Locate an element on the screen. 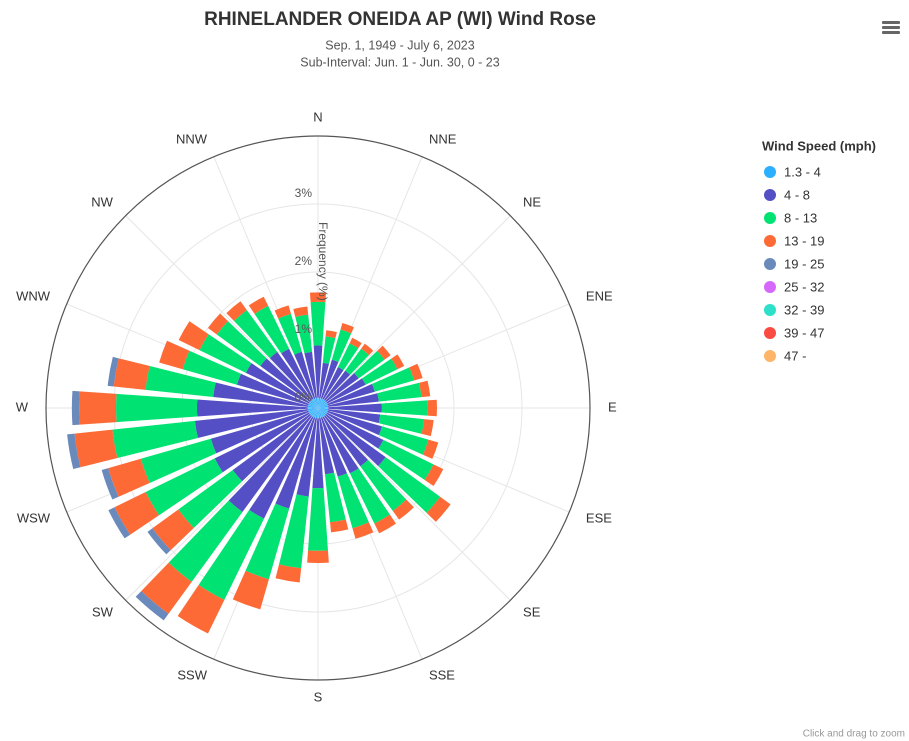  legend-label: 19 - 25 is located at coordinates (804, 263).